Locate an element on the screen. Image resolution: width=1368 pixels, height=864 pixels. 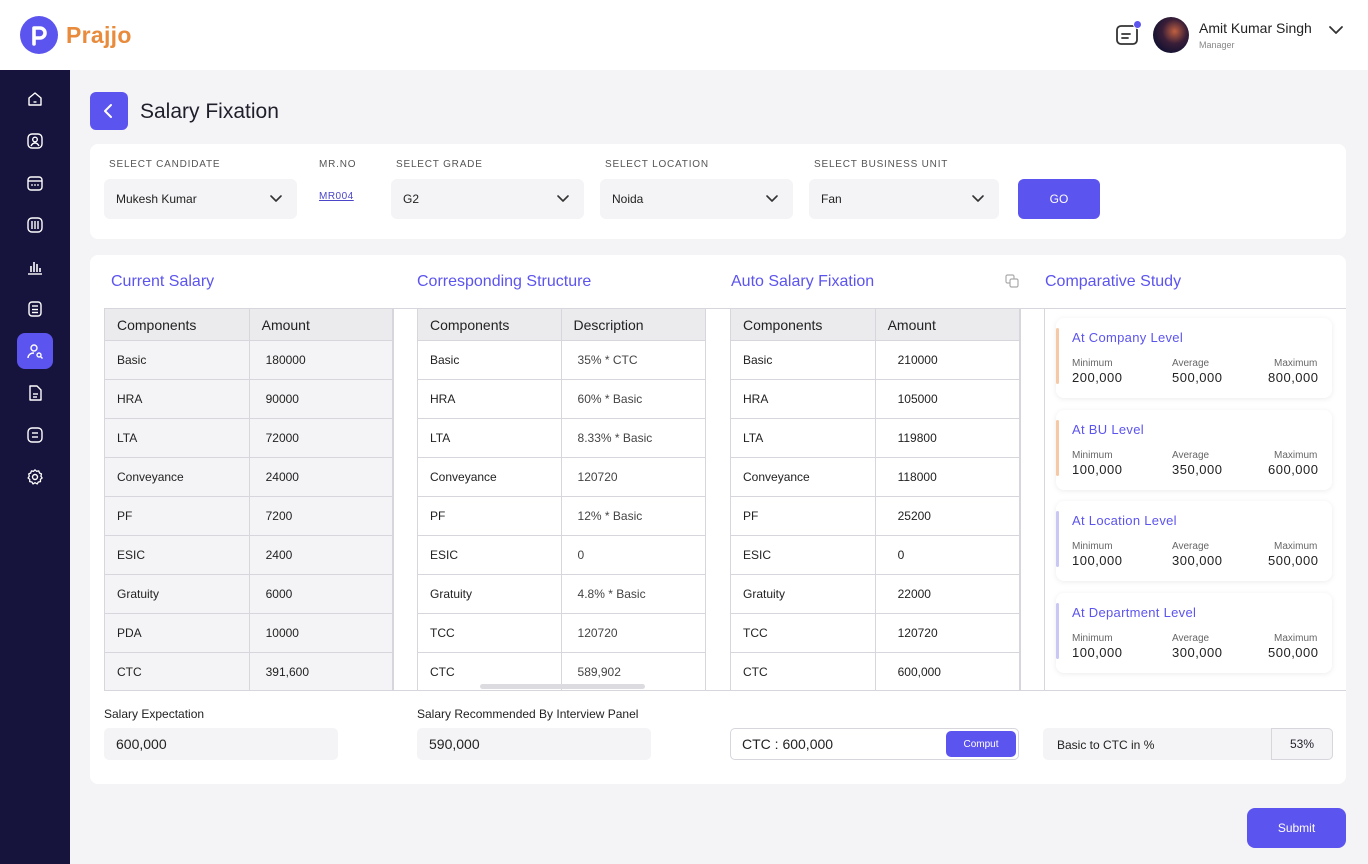
calendar-icon is located at coordinates (35, 183).